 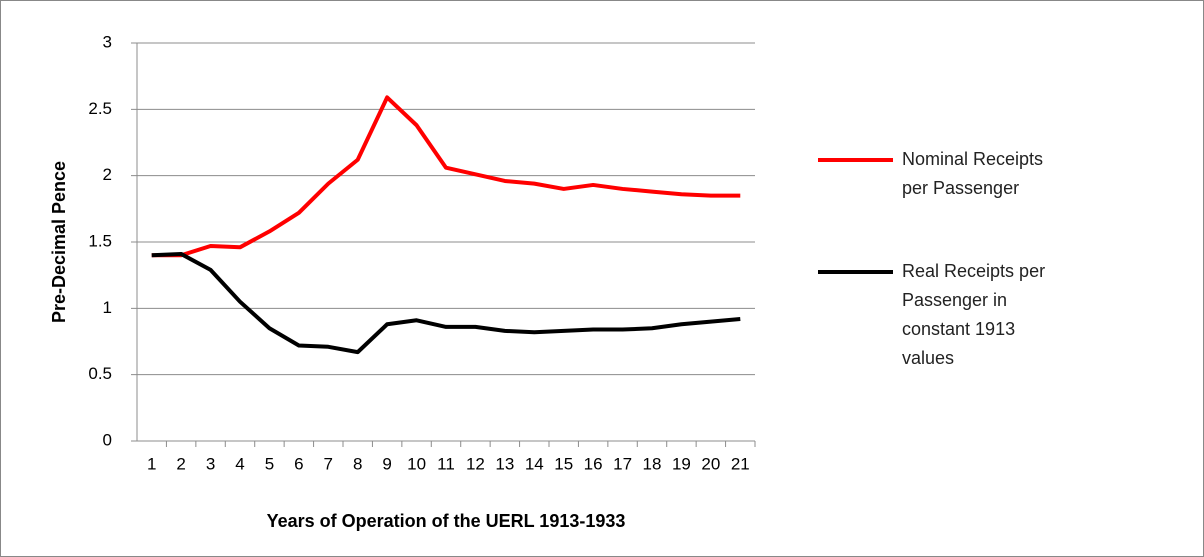 I want to click on x-tick-label: 15, so click(x=563, y=463).